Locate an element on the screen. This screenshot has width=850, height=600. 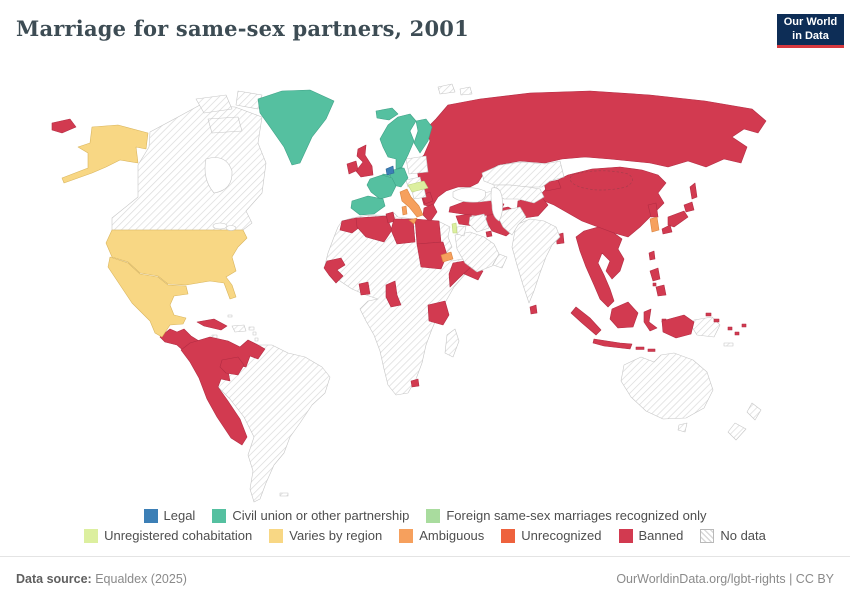
puerto-rico is located at coordinates (251, 328).